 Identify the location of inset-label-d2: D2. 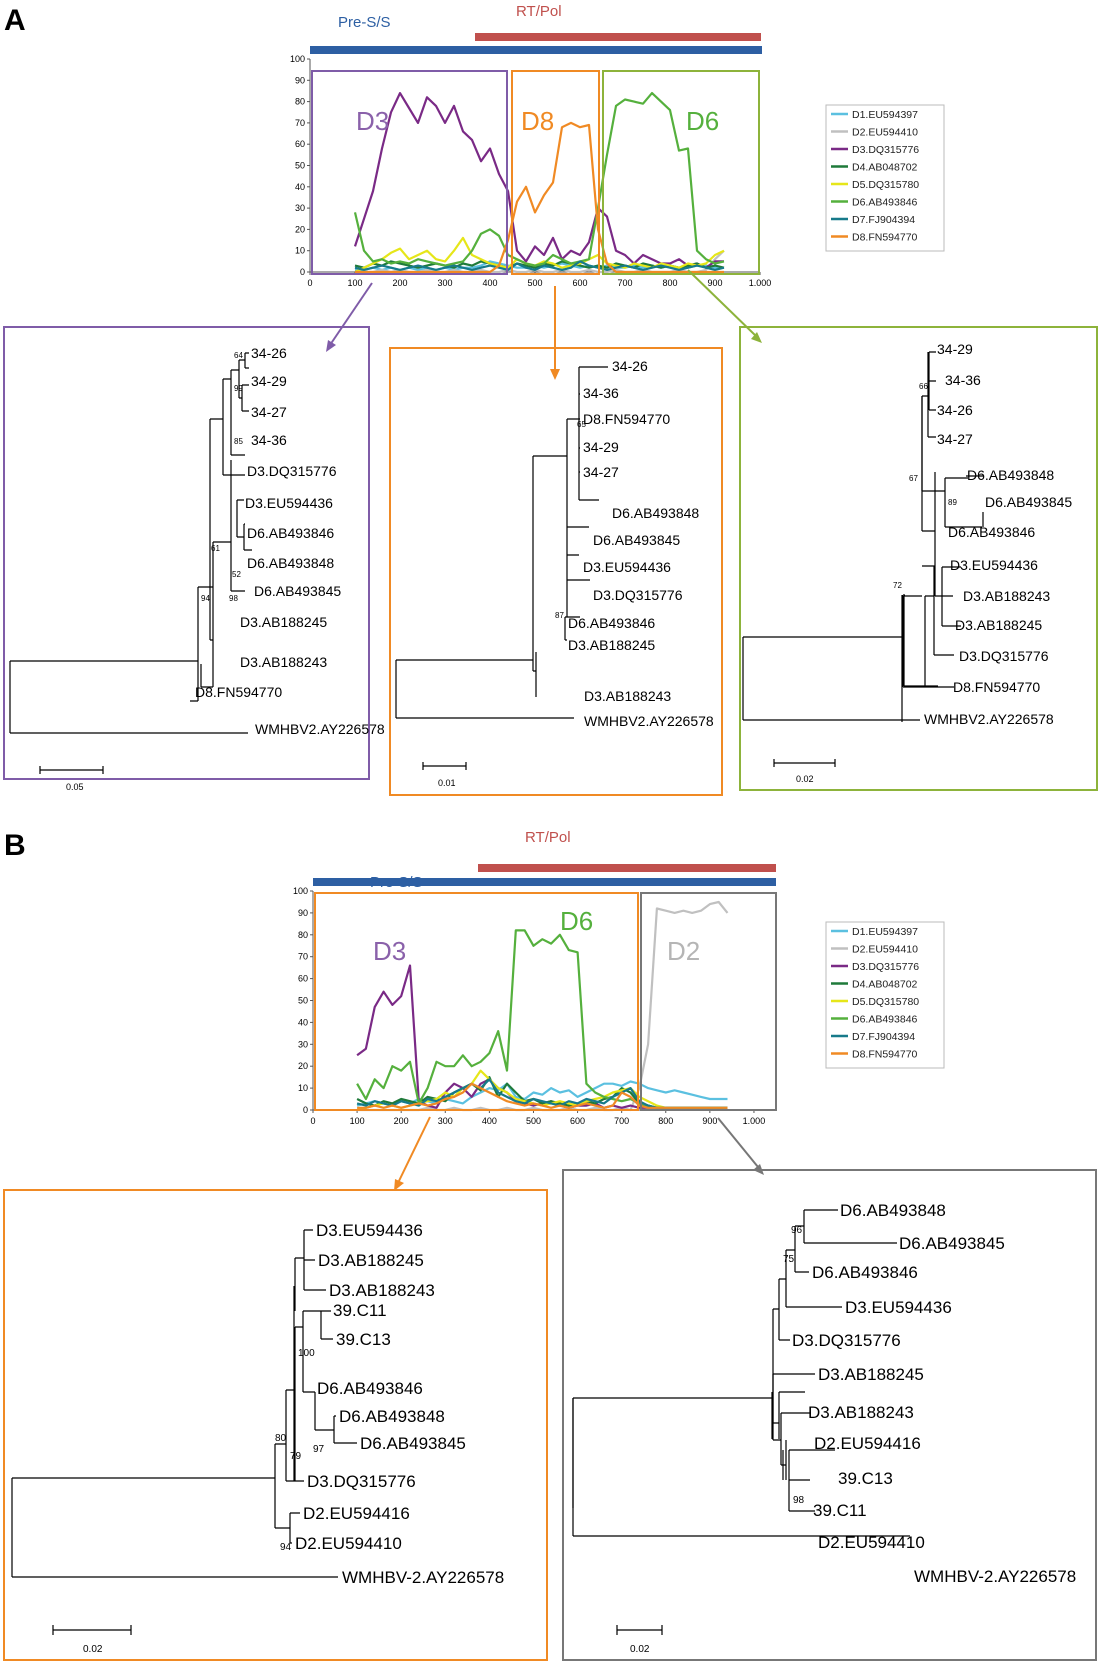
(683, 951).